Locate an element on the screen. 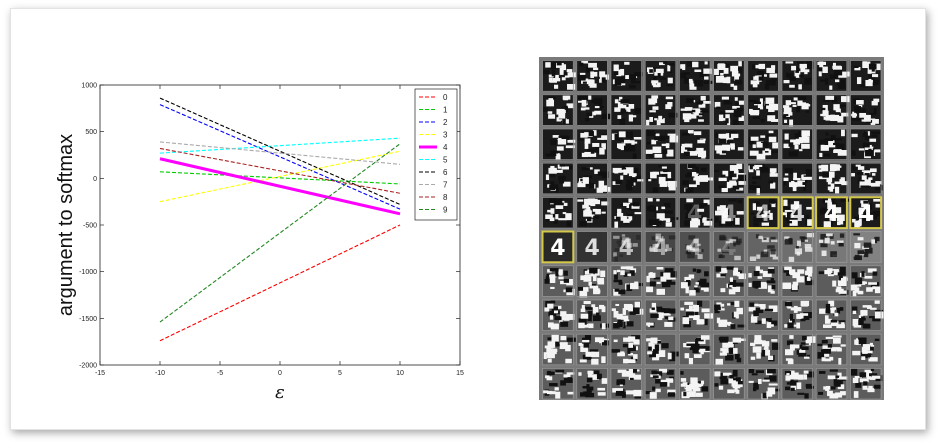 Image resolution: width=938 pixels, height=444 pixels. digit-glyph: 4 is located at coordinates (762, 214).